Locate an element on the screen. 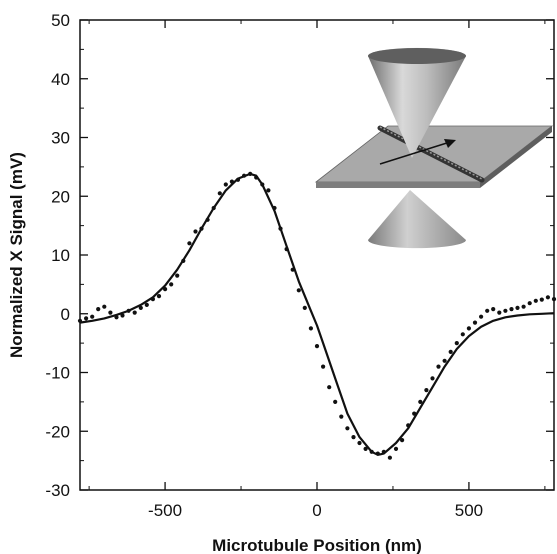  y-tick-label: 10 is located at coordinates (60, 255).